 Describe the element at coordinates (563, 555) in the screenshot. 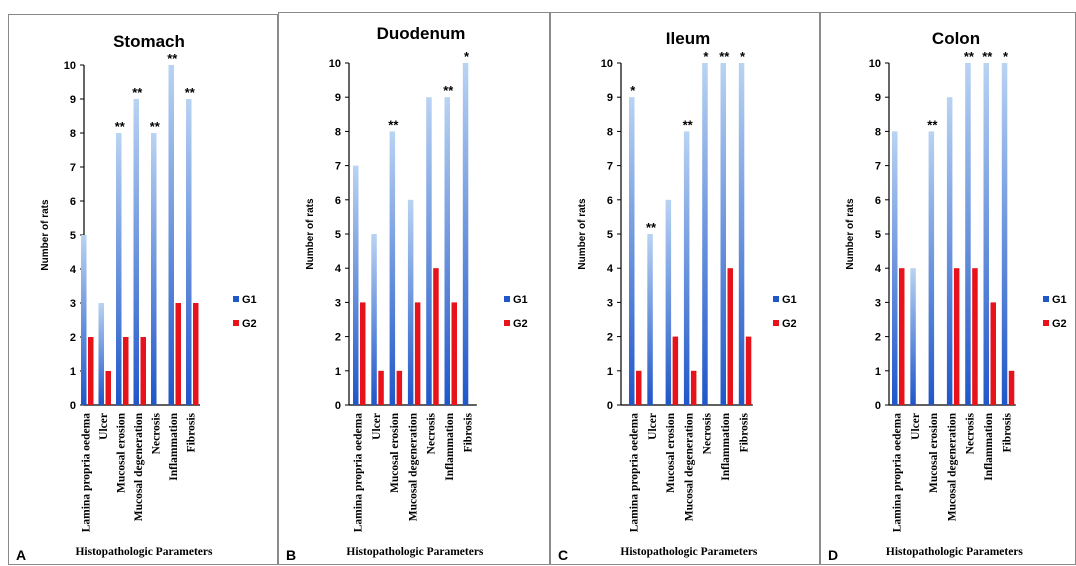

I see `panel-letter: C` at that location.